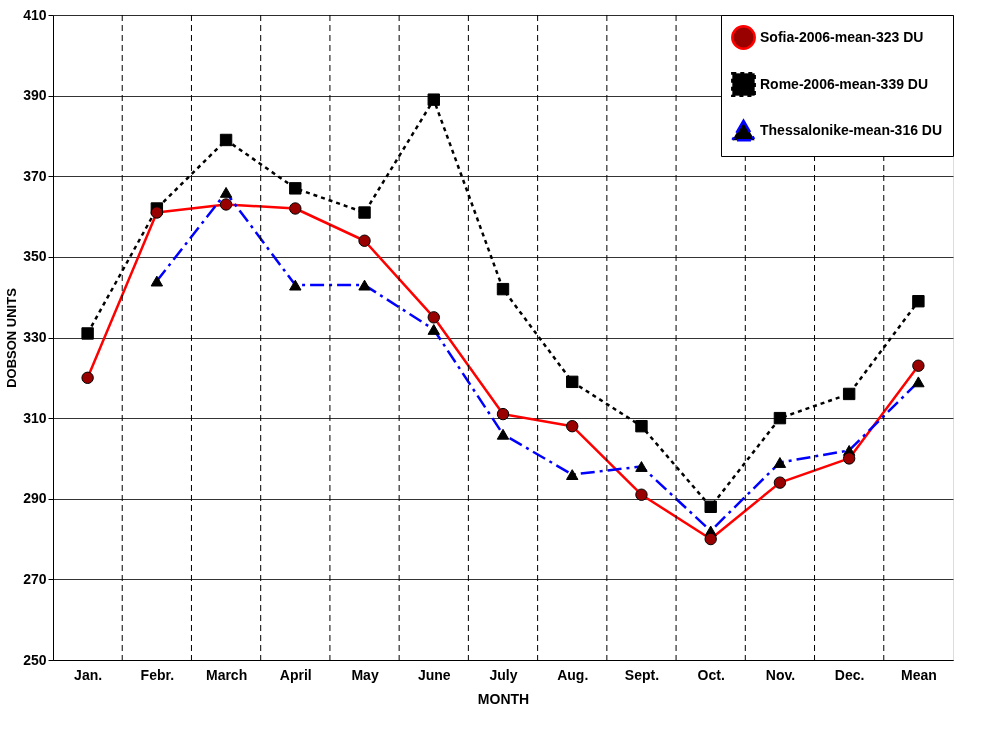 Image resolution: width=1008 pixels, height=740 pixels. What do you see at coordinates (918, 674) in the screenshot?
I see `x-tick-label: Mean` at bounding box center [918, 674].